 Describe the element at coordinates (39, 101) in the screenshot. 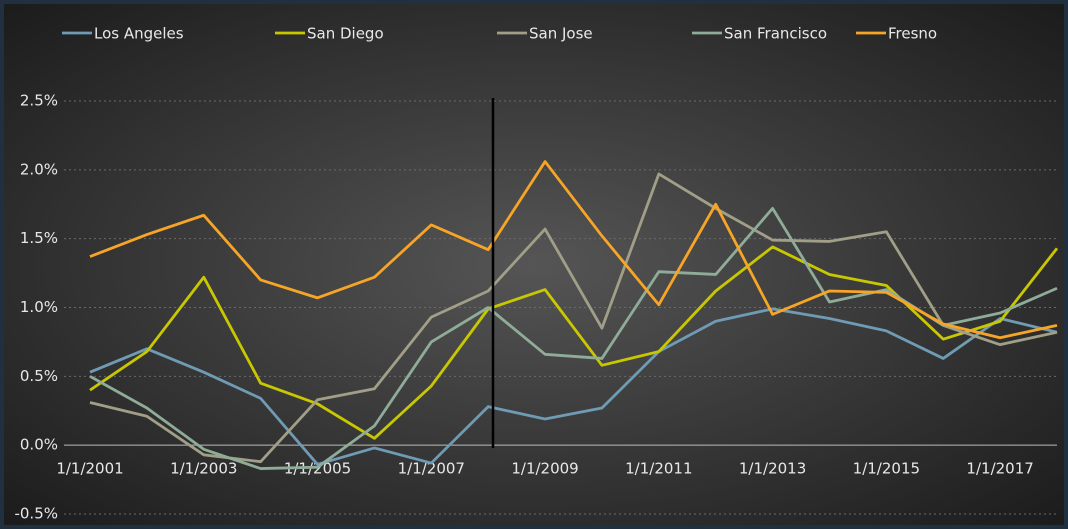

I see `y-tick-label: 2.5%` at that location.